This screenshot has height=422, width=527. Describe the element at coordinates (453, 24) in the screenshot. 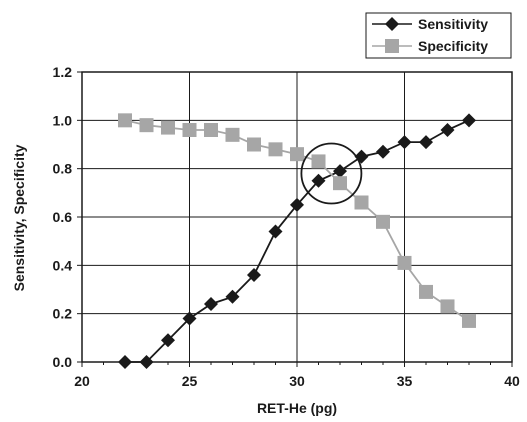

I see `legend-label-sensitivity: Sensitivity` at that location.